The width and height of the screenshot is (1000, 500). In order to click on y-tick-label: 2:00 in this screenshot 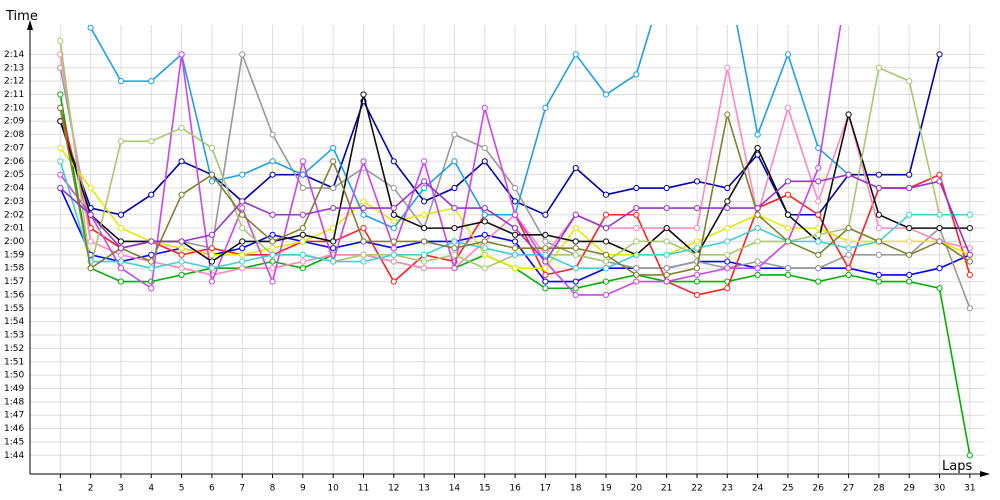, I will do `click(14, 242)`.